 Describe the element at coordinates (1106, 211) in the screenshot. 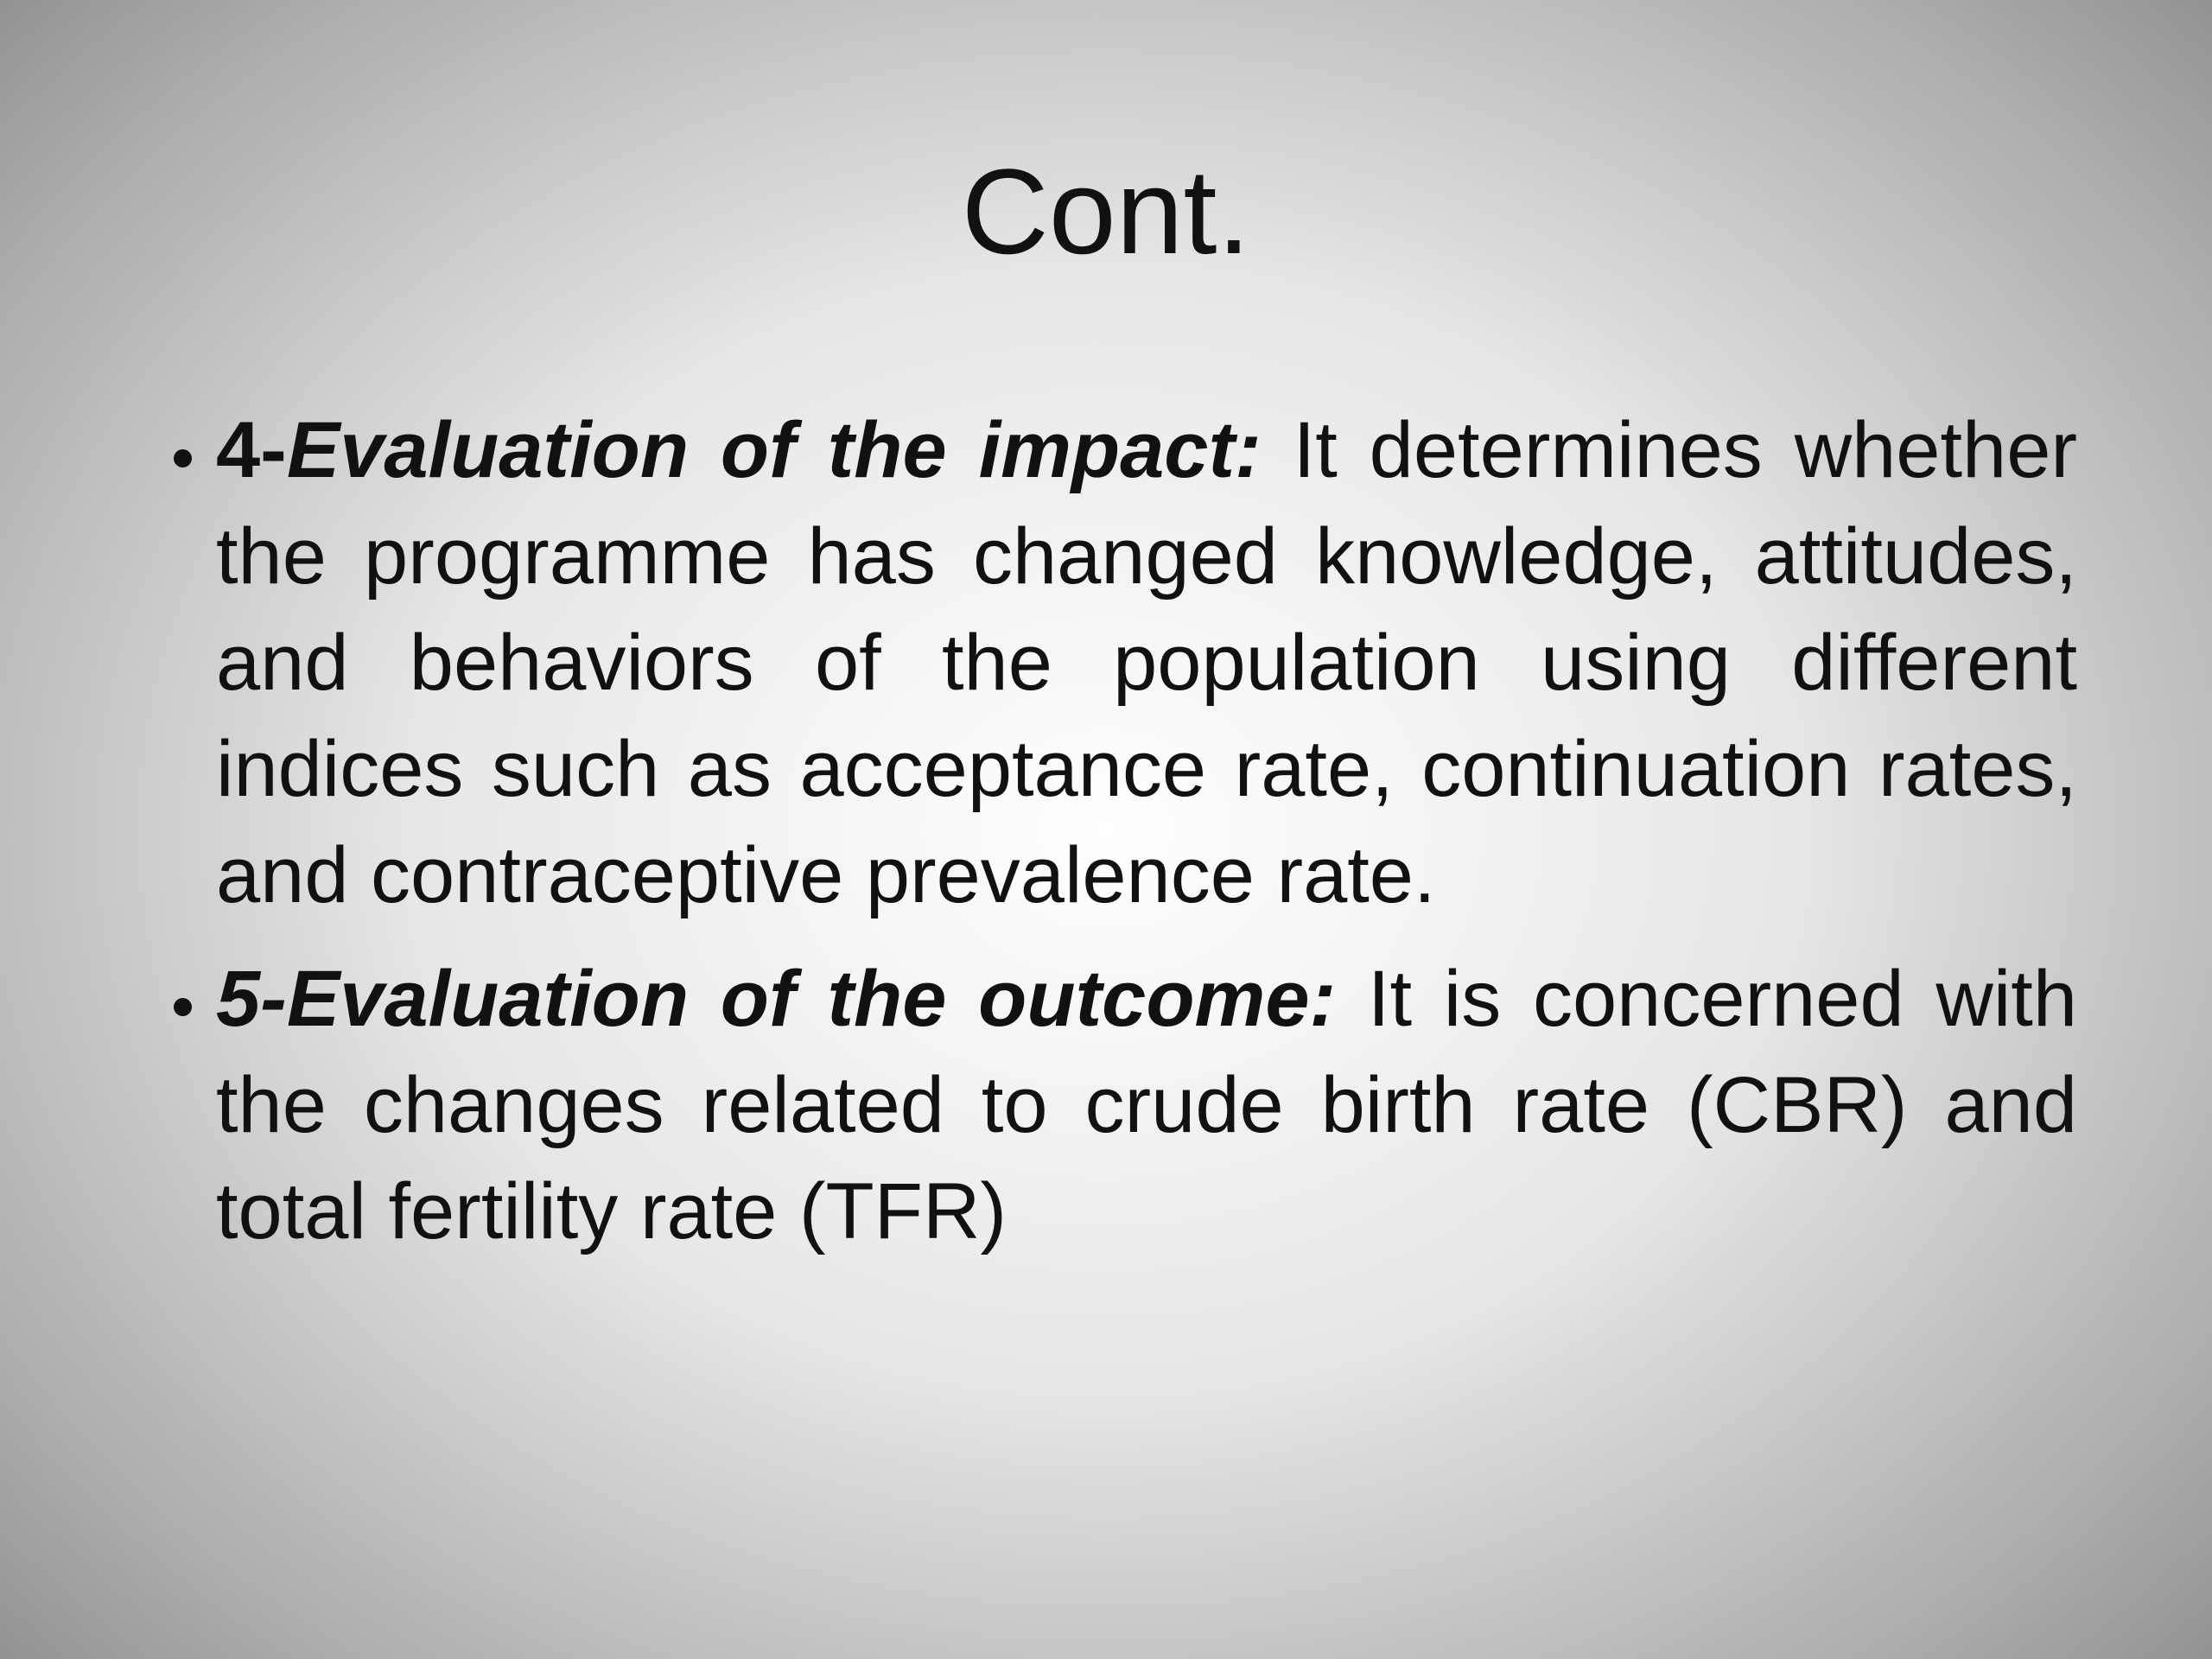

I see `slide-title: Cont.` at that location.